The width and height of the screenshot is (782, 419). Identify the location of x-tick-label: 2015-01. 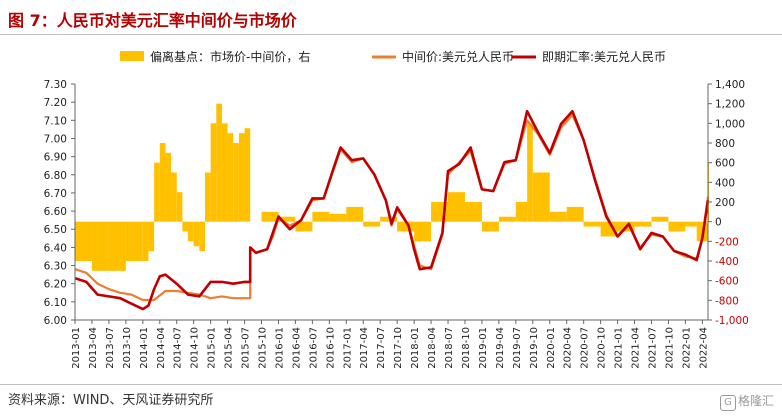
(212, 348).